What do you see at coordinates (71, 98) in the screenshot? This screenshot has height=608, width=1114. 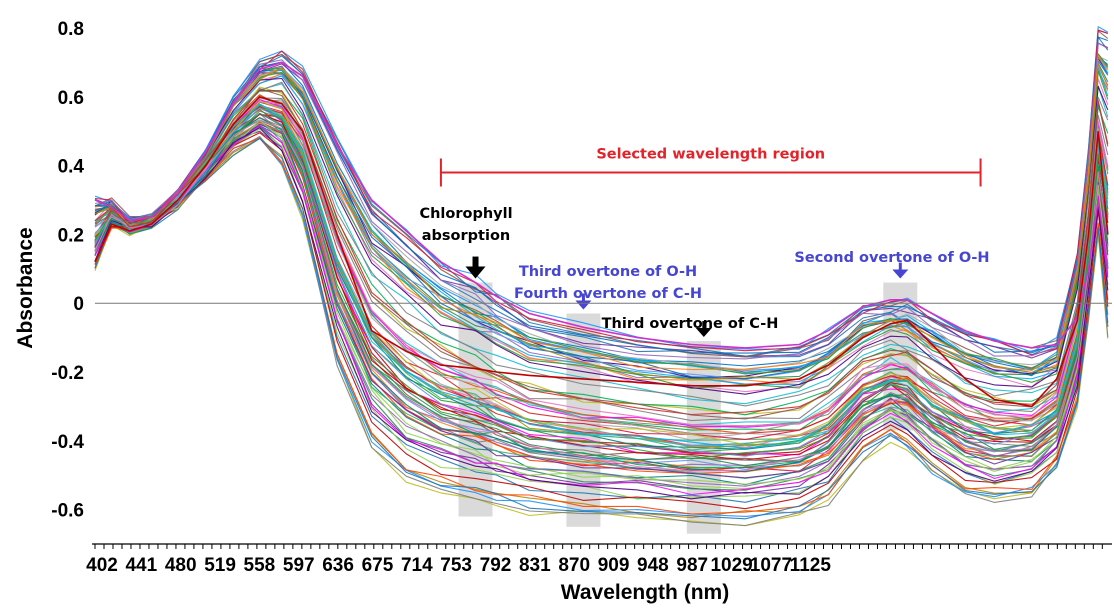 I see `y-tick-label: 0.6` at bounding box center [71, 98].